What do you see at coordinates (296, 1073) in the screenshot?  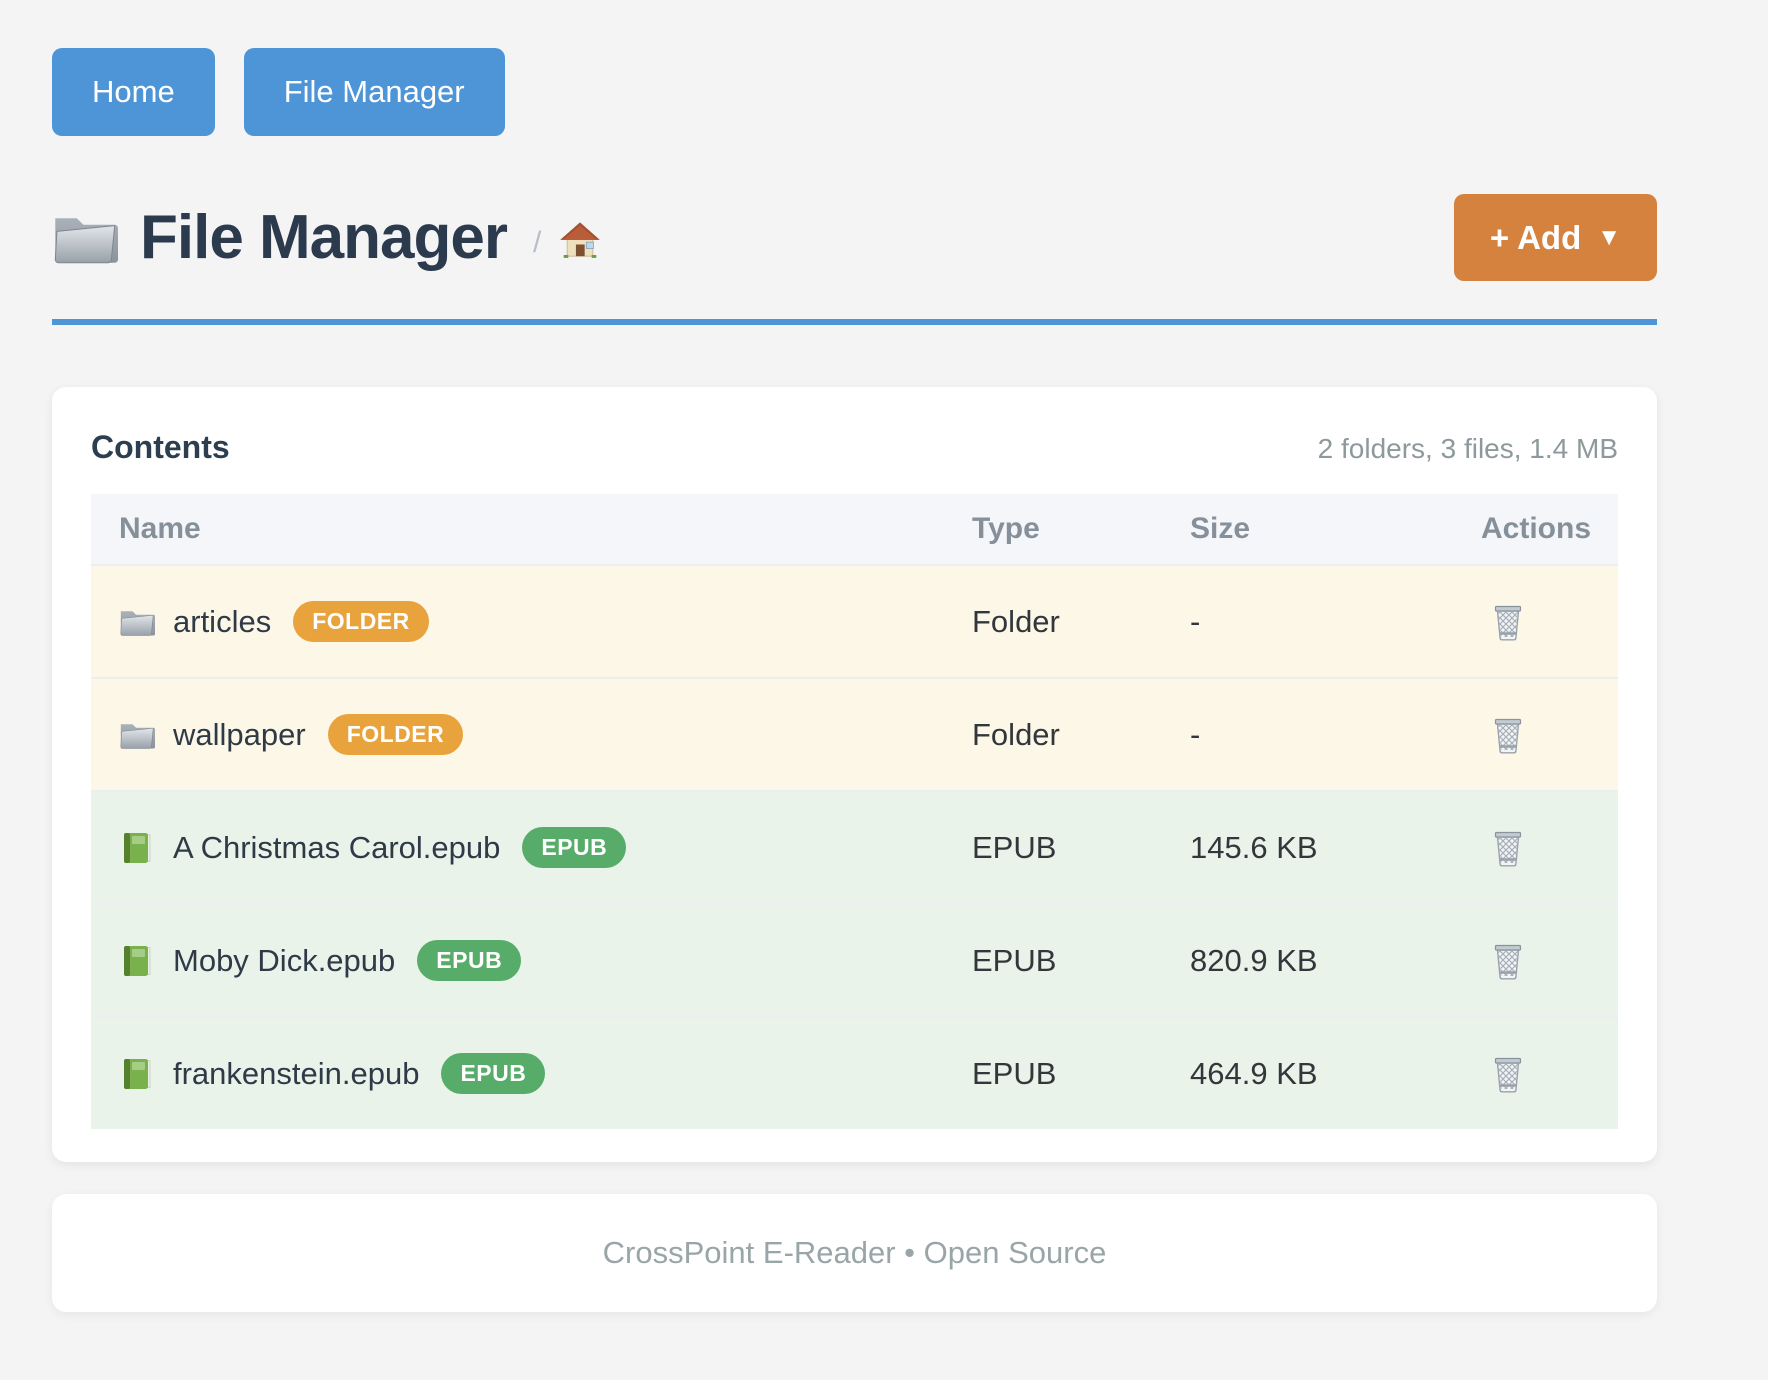 I see `file-name: frankenstein.epub` at bounding box center [296, 1073].